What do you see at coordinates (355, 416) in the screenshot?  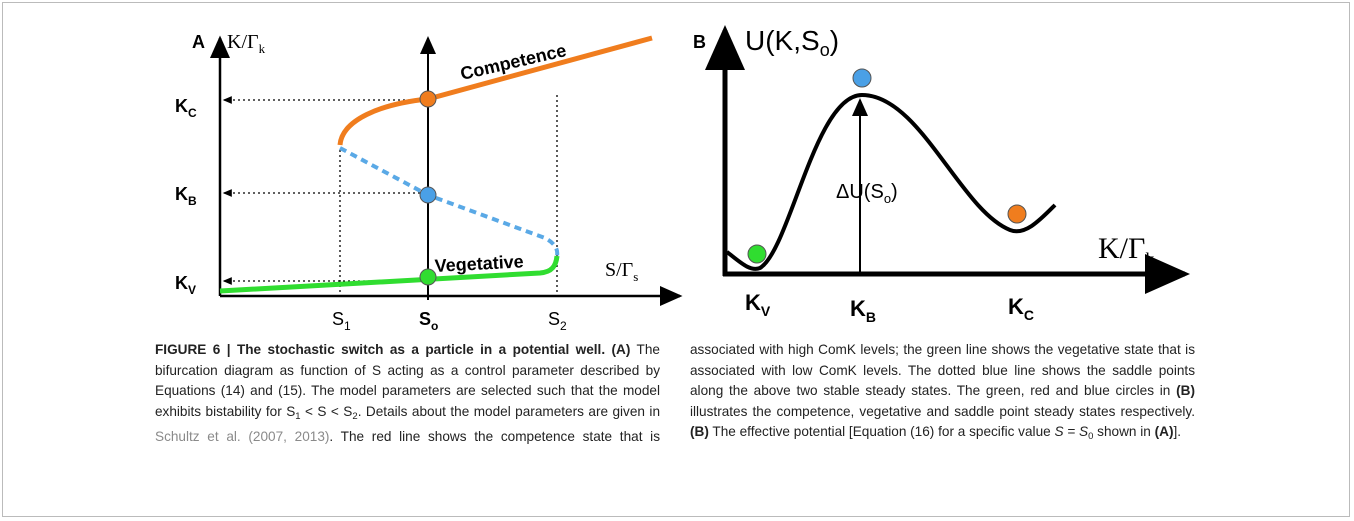 I see `caption-sub: 2` at bounding box center [355, 416].